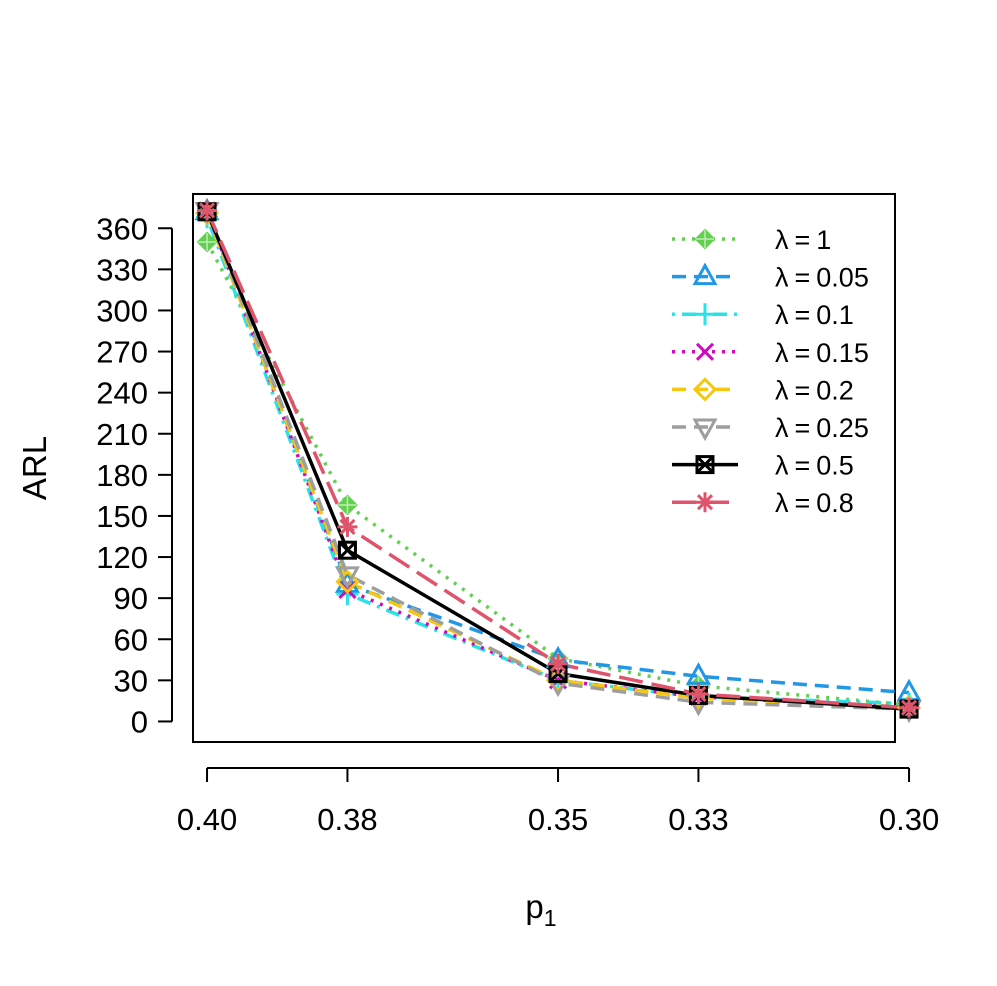 The width and height of the screenshot is (997, 986). Describe the element at coordinates (534, 906) in the screenshot. I see `x-axis-label-main: p` at that location.